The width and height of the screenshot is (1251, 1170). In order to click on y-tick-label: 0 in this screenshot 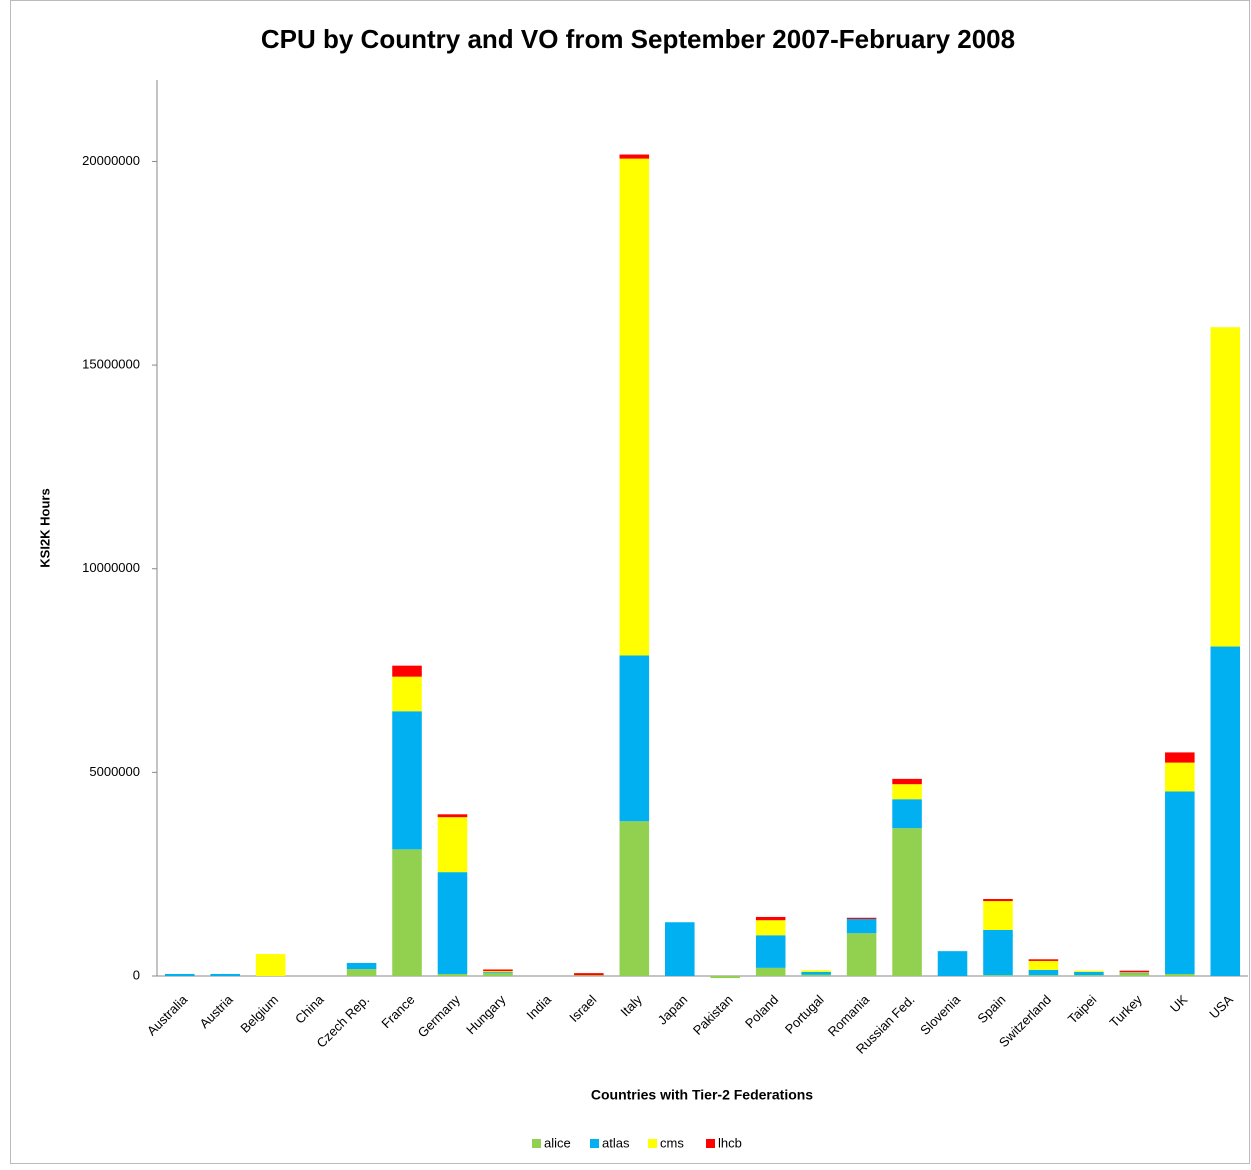, I will do `click(136, 974)`.